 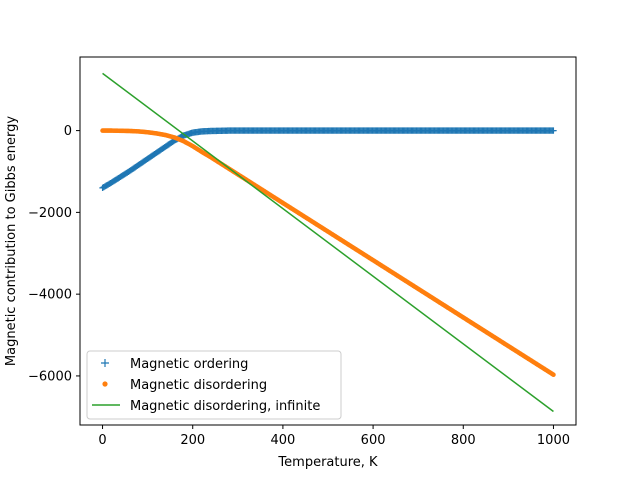 I want to click on legend-item-0: Magnetic ordering, so click(x=174, y=364).